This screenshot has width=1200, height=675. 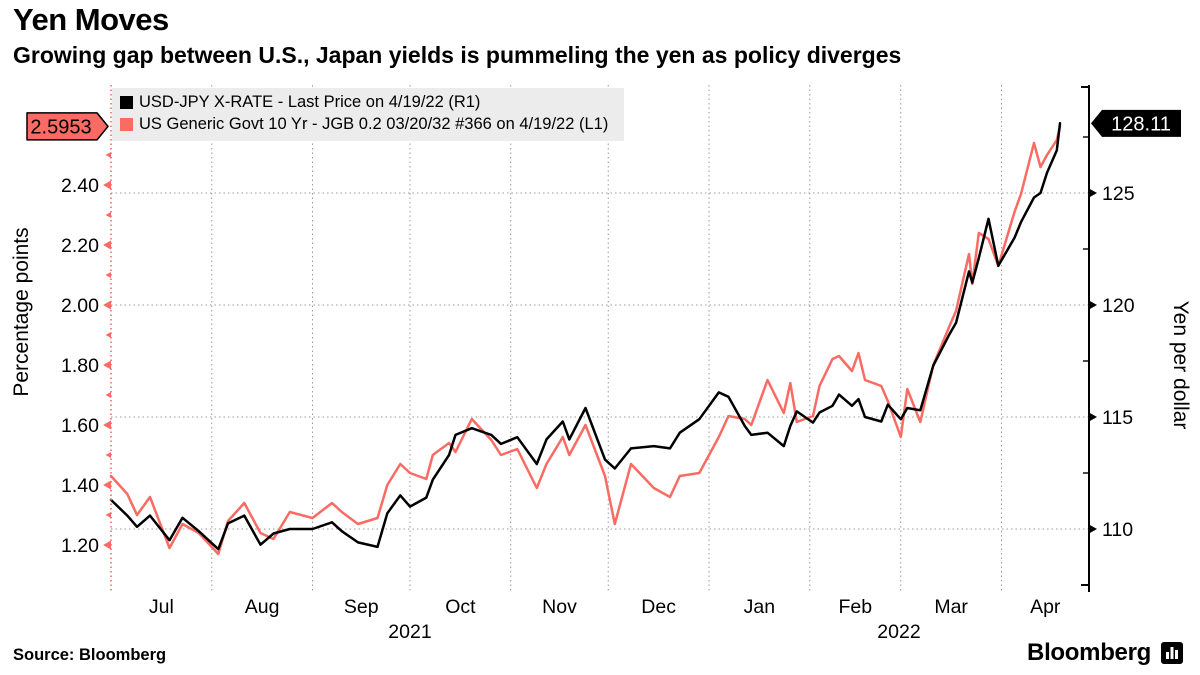 I want to click on right-axis-tick-label: 110, so click(x=1117, y=530).